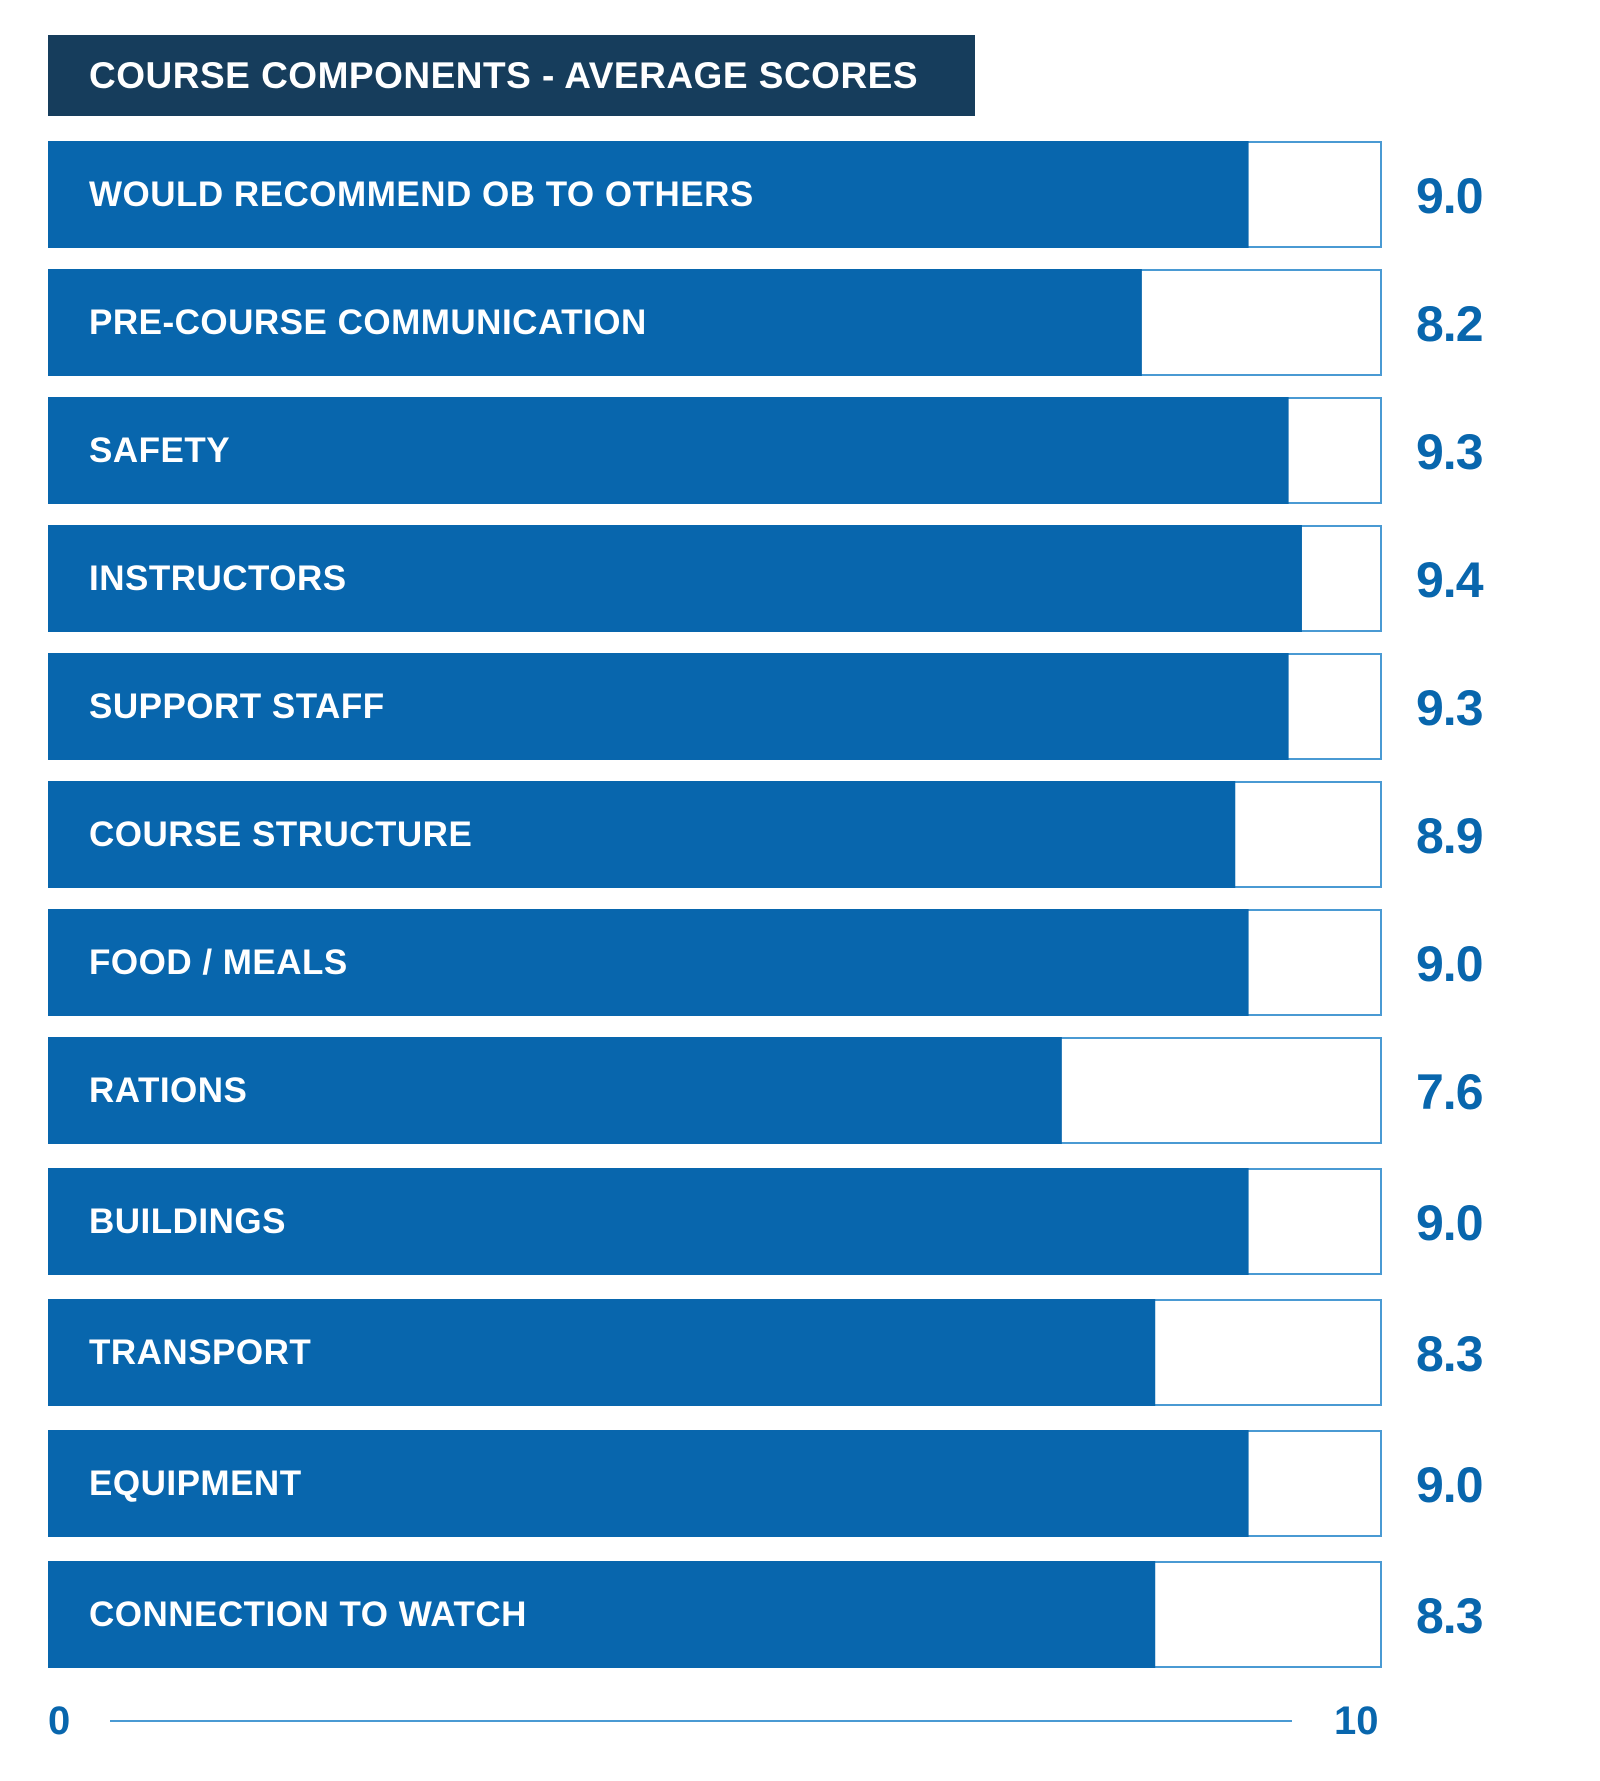 The image size is (1600, 1781). Describe the element at coordinates (237, 706) in the screenshot. I see `bar-category-label: SUPPORT STAFF` at that location.